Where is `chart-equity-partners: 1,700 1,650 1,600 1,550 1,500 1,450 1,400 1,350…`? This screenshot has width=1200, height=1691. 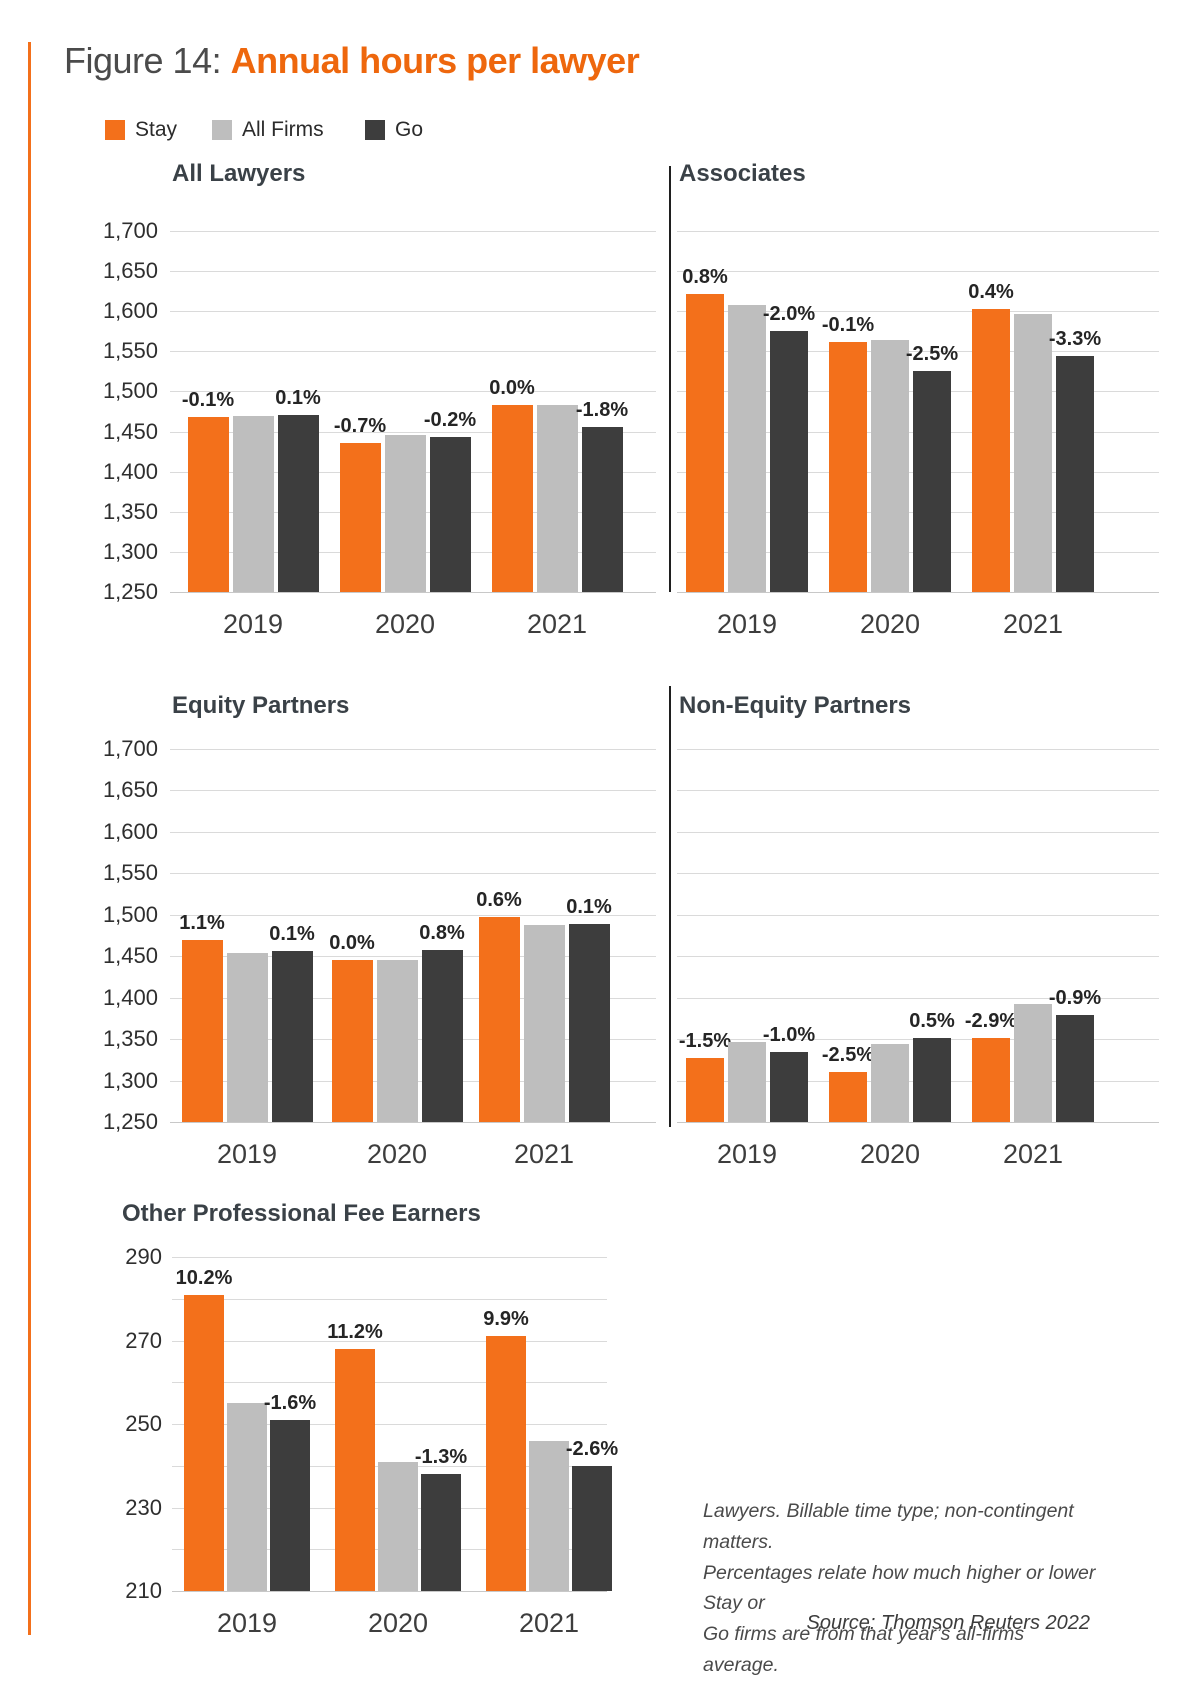
chart-equity-partners: 1,700 1,650 1,600 1,550 1,500 1,450 1,400 1,350… is located at coordinates (379, 952).